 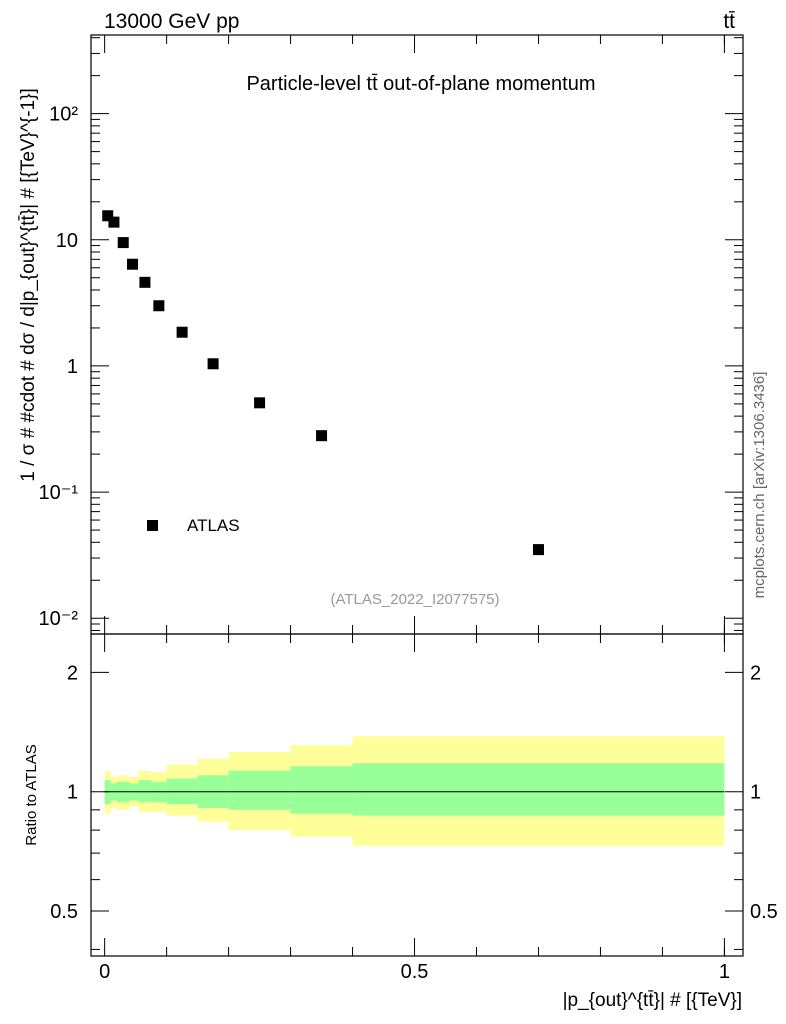 What do you see at coordinates (59, 493) in the screenshot?
I see `main-y-tick-label: 10⁻¹` at bounding box center [59, 493].